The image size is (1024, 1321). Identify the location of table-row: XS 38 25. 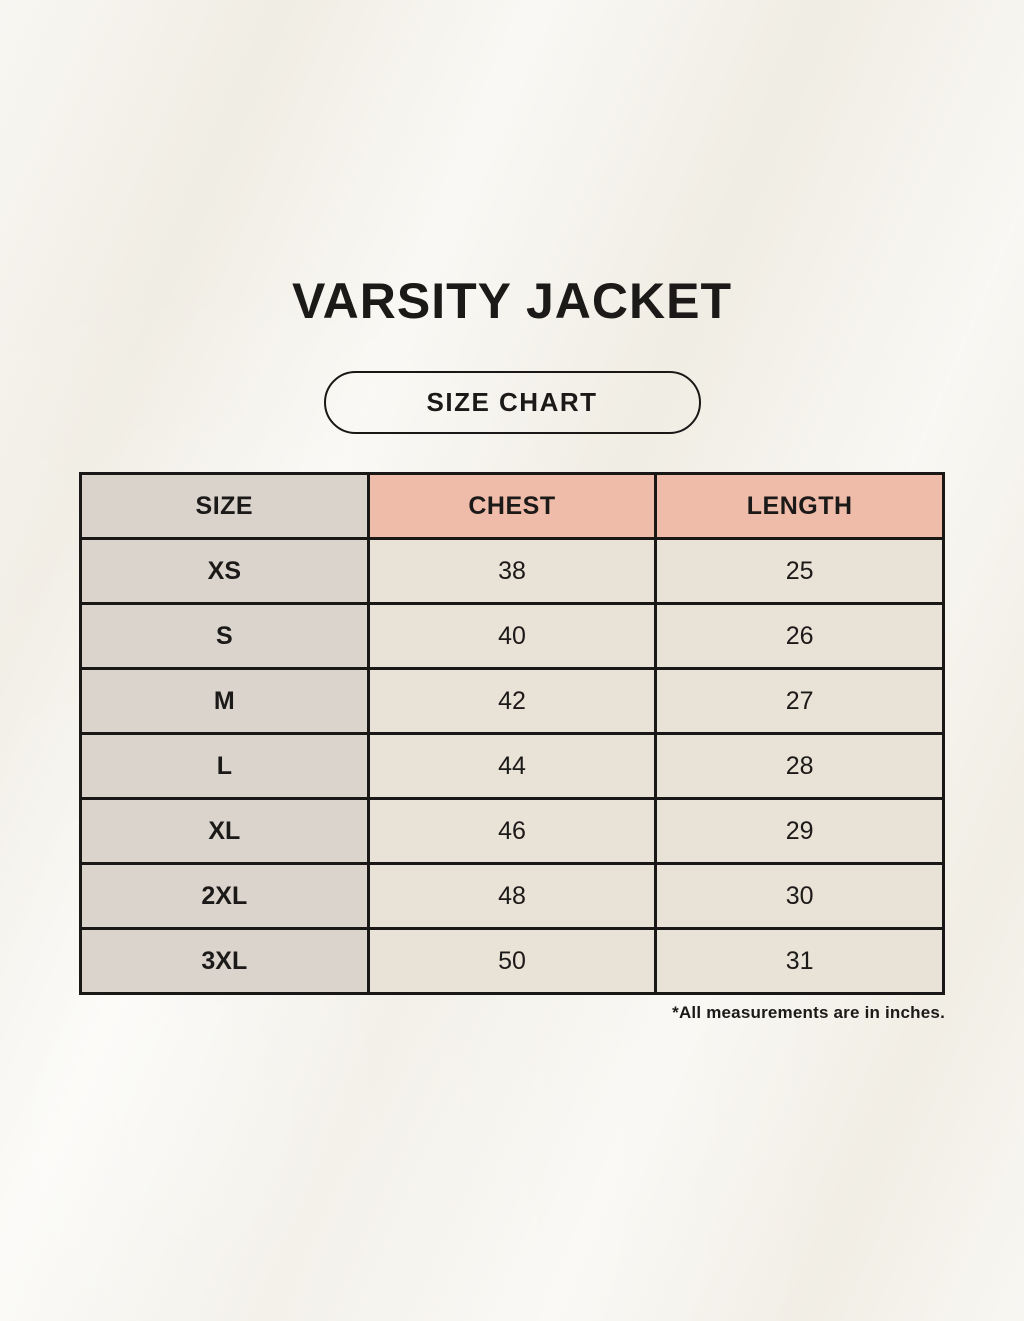
(512, 571).